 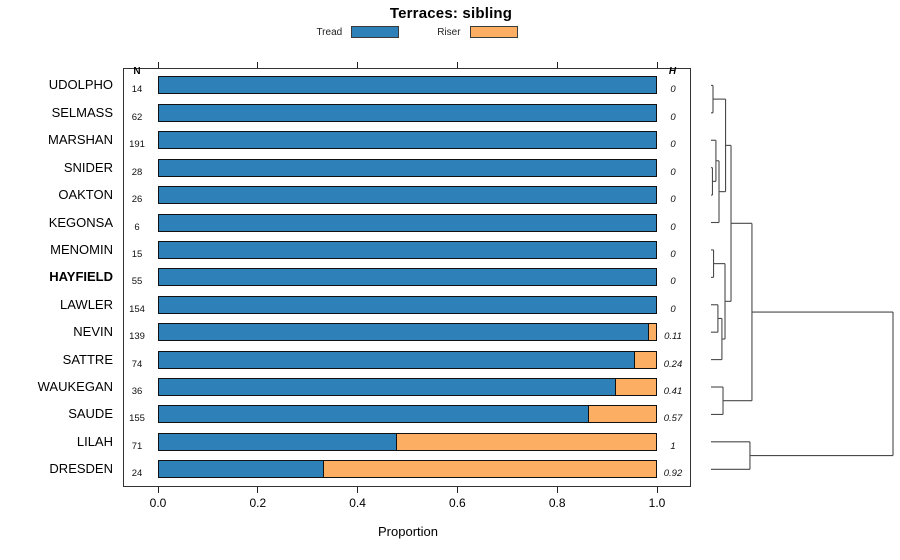 I want to click on legend: Tread Riser, so click(x=417, y=32).